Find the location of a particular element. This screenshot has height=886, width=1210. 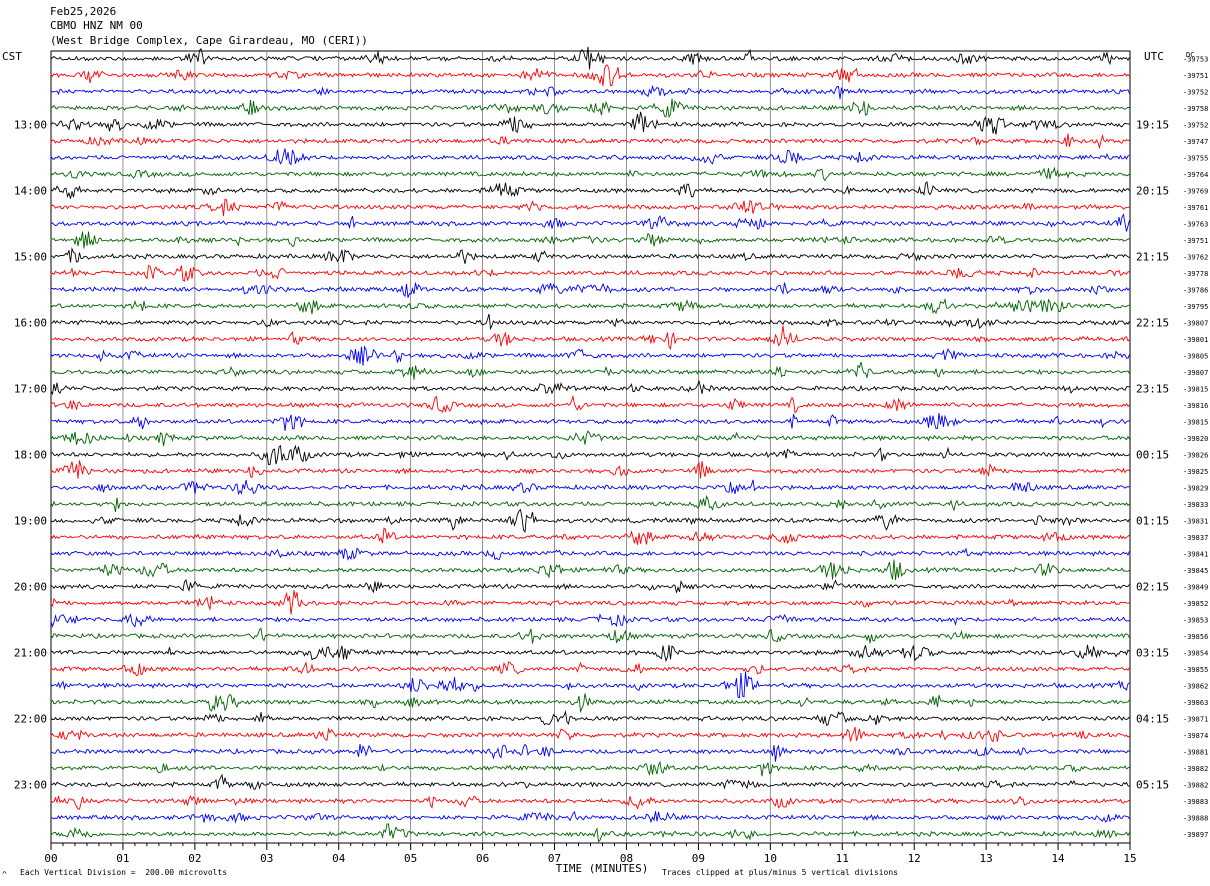

dc-offset-label: -39831 is located at coordinates (1195, 522).